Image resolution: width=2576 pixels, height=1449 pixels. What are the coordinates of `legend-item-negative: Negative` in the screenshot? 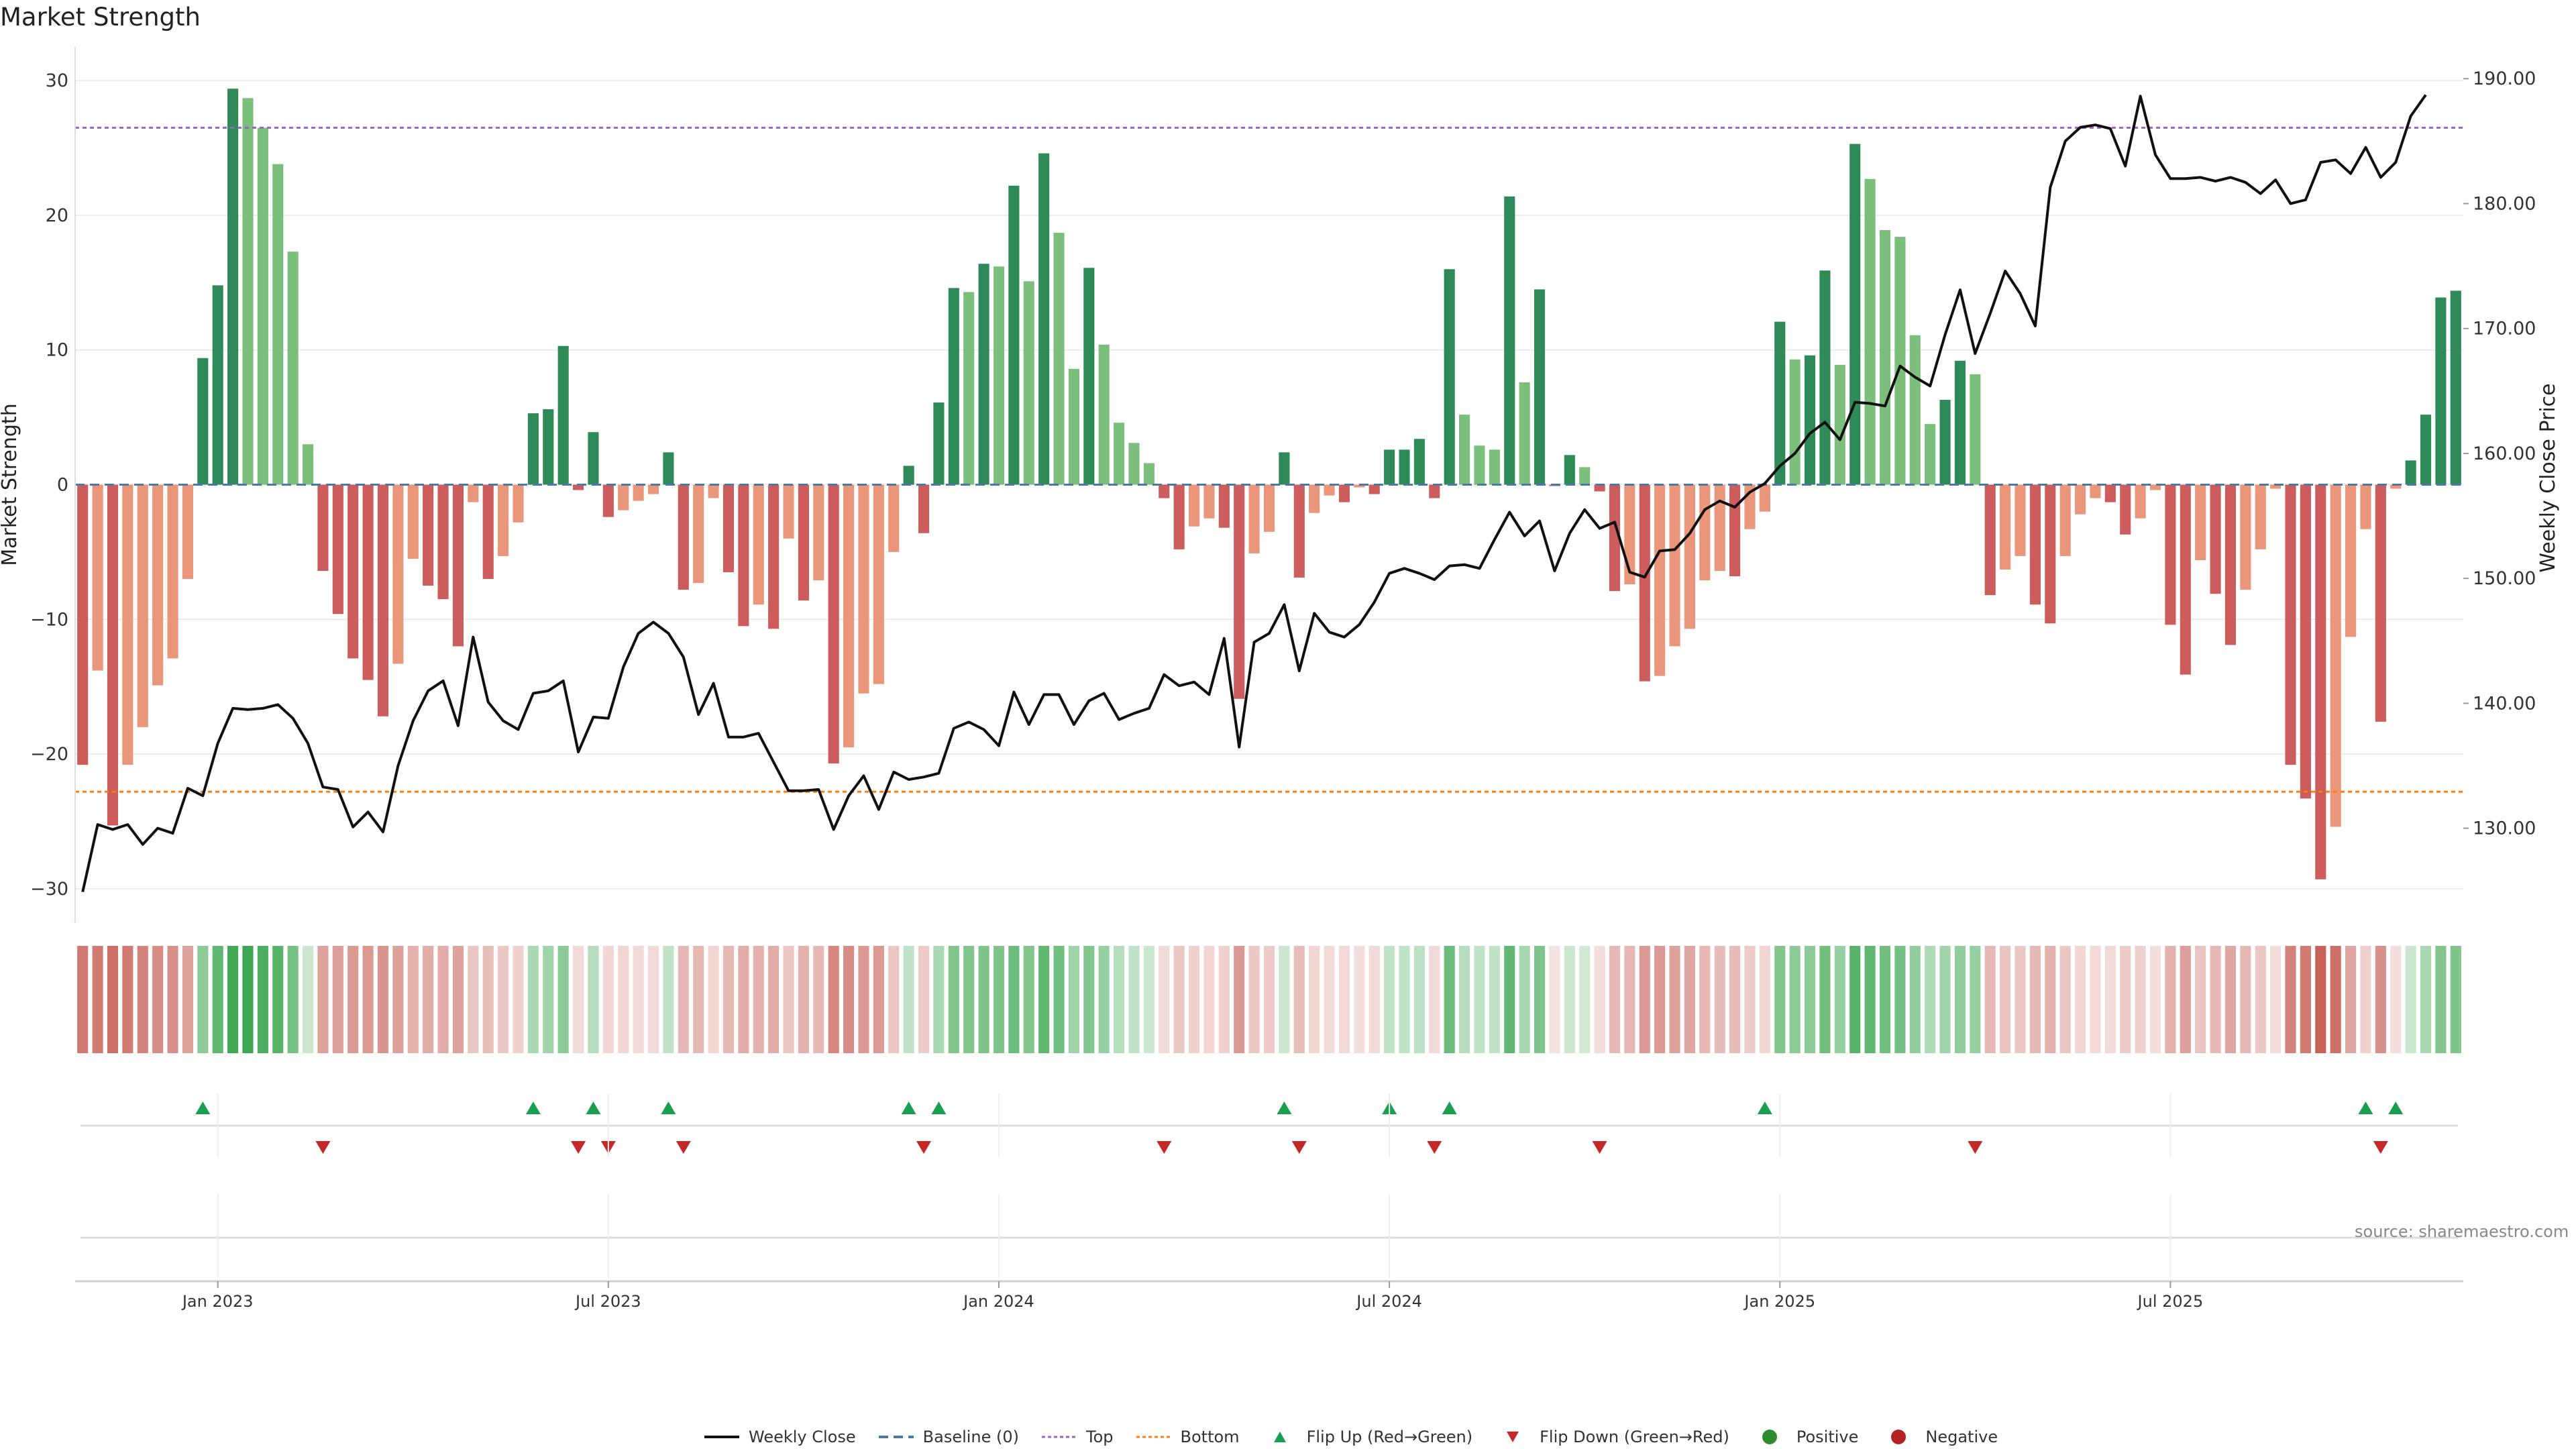 It's located at (1939, 1437).